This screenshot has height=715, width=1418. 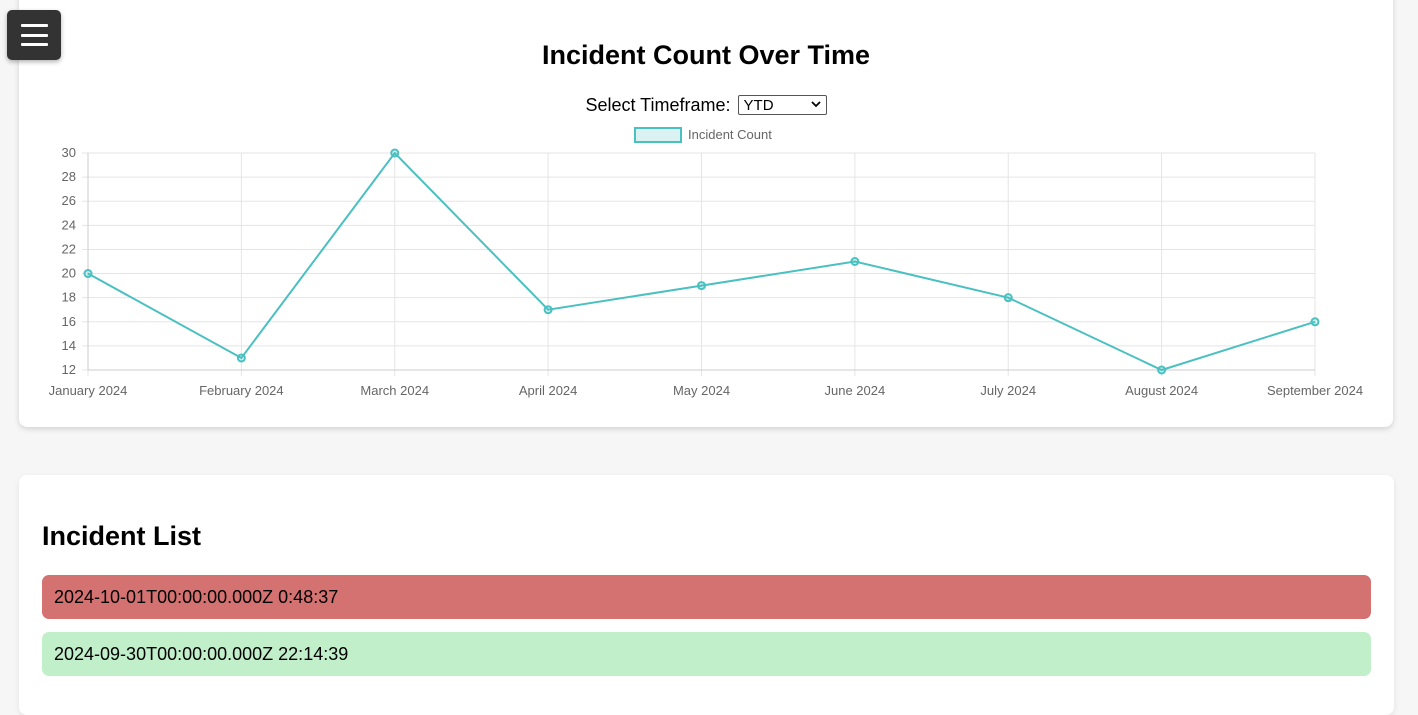 I want to click on incident-item: 2024-09-30T00:00:00.000Z 22:14:39, so click(x=706, y=654).